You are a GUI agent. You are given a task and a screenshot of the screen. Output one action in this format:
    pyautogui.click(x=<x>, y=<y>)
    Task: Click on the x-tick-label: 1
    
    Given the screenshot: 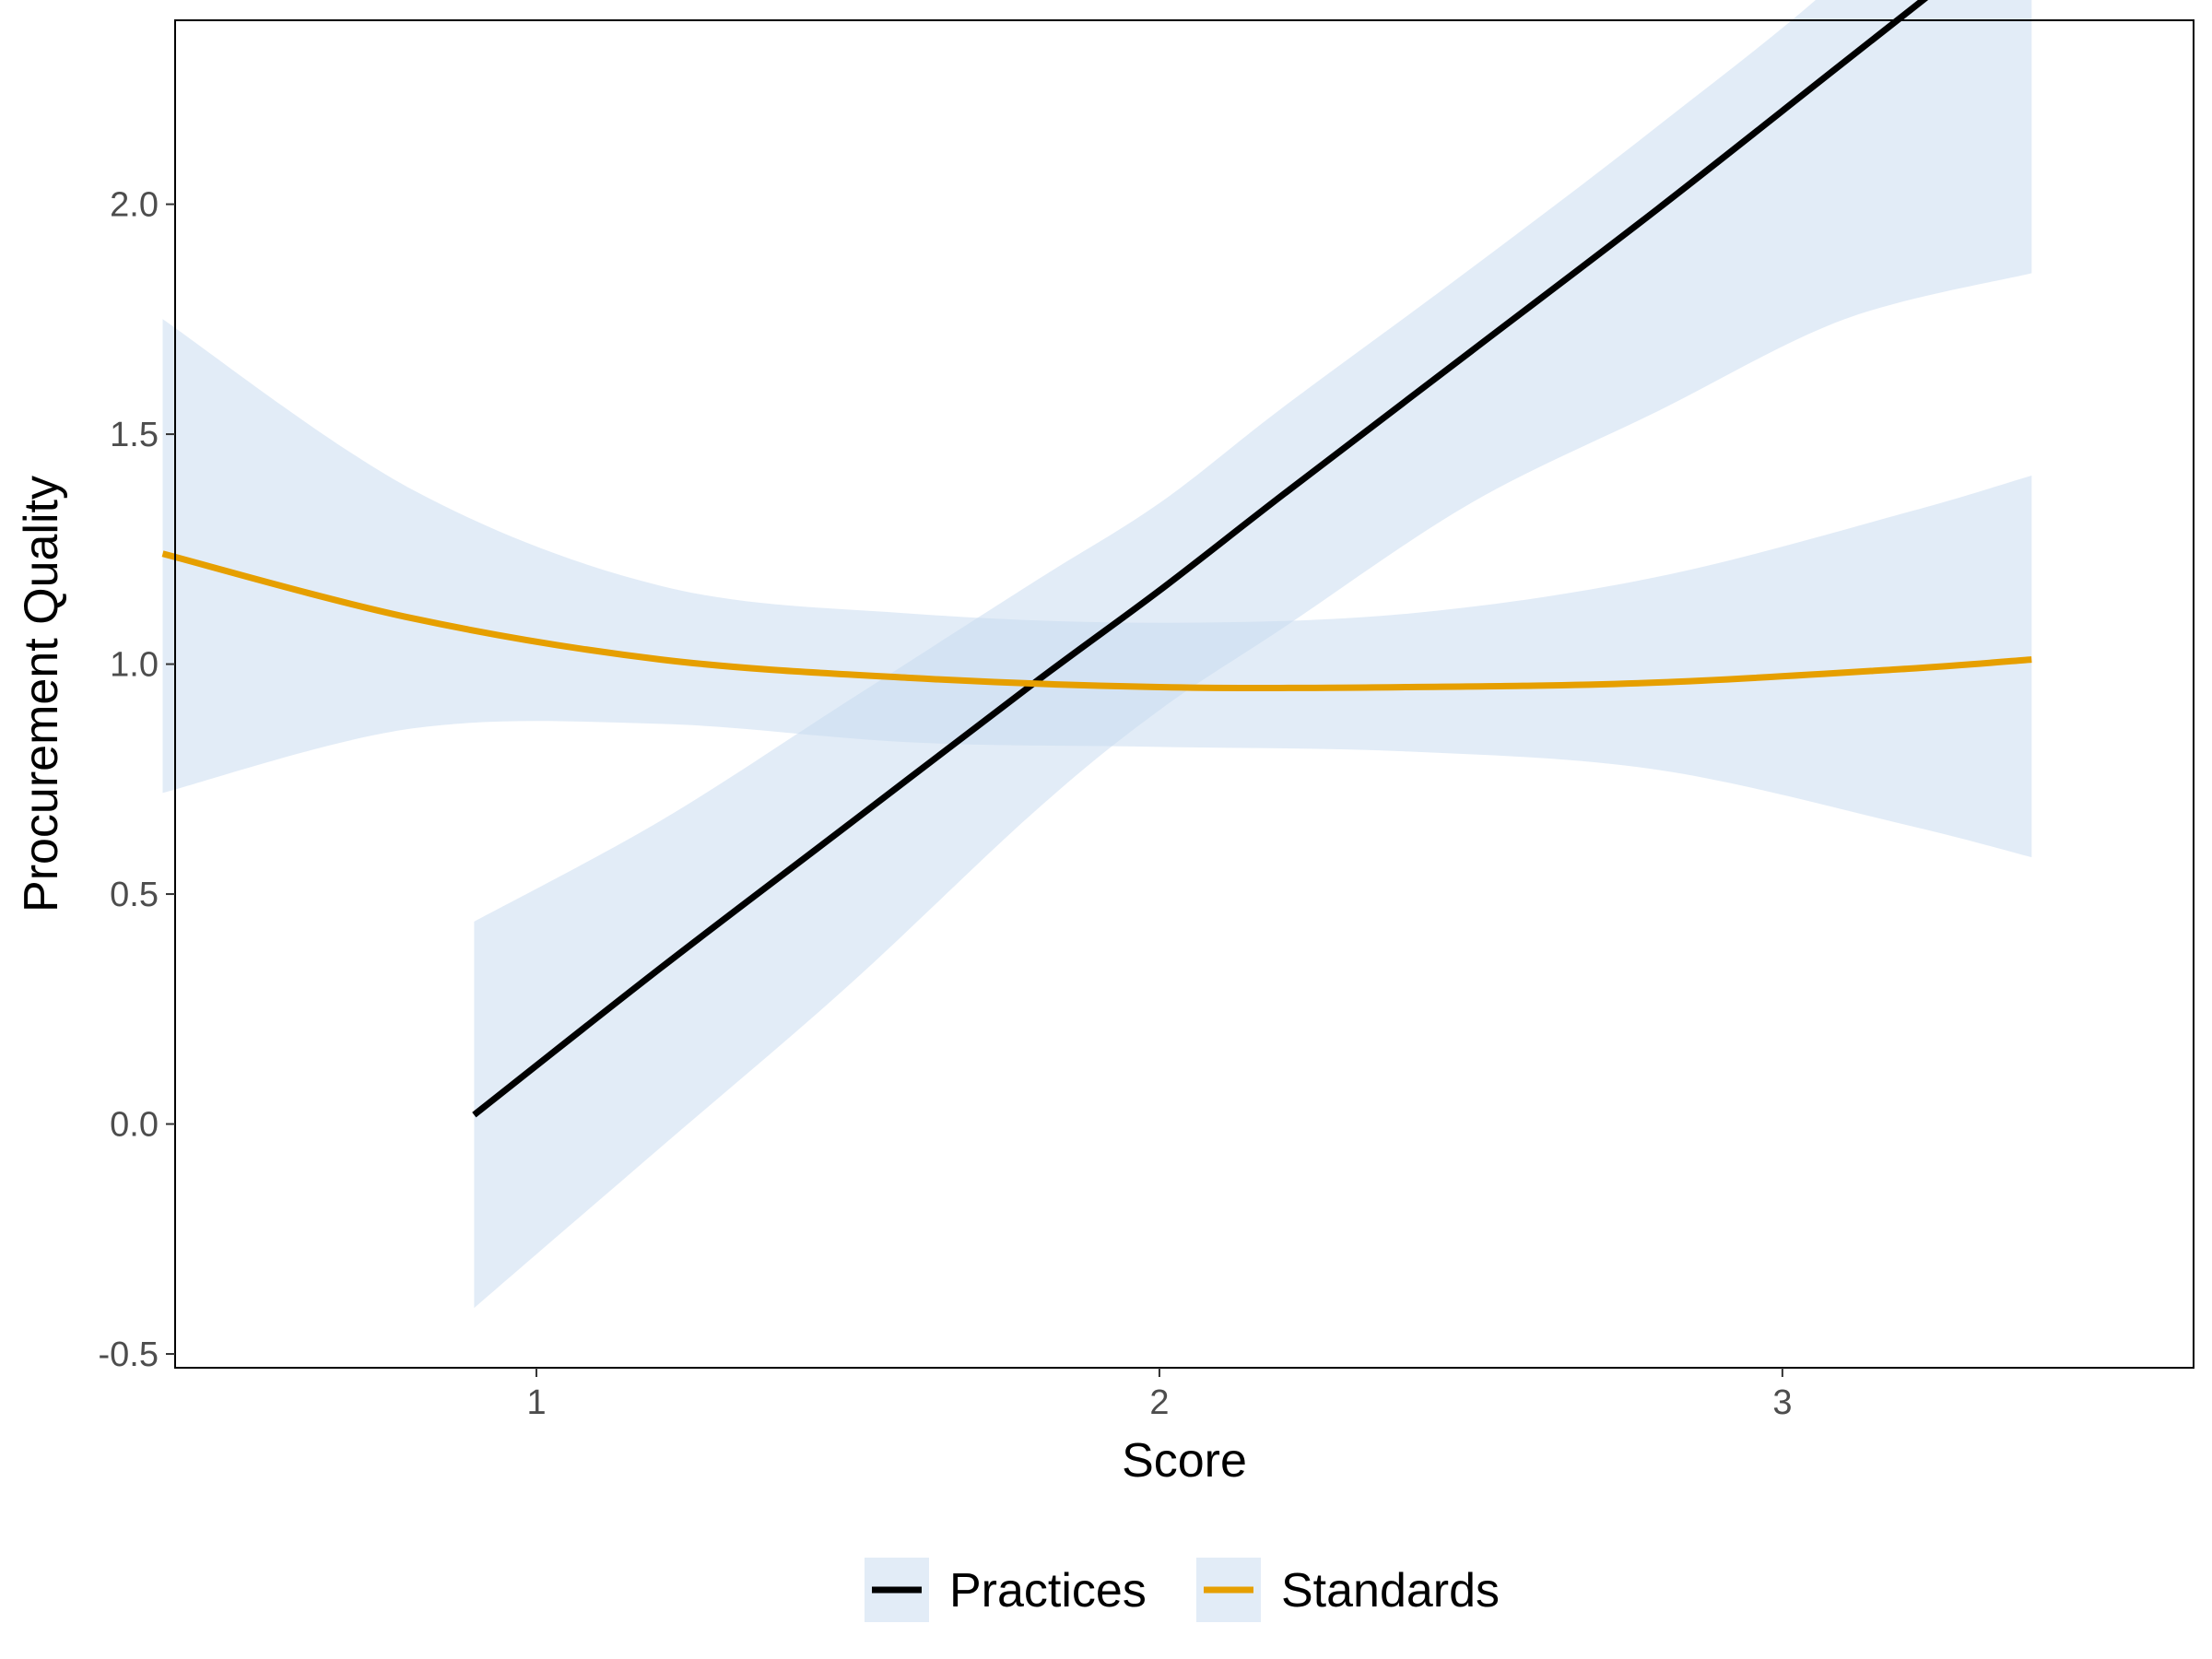 What is the action you would take?
    pyautogui.click(x=536, y=1402)
    